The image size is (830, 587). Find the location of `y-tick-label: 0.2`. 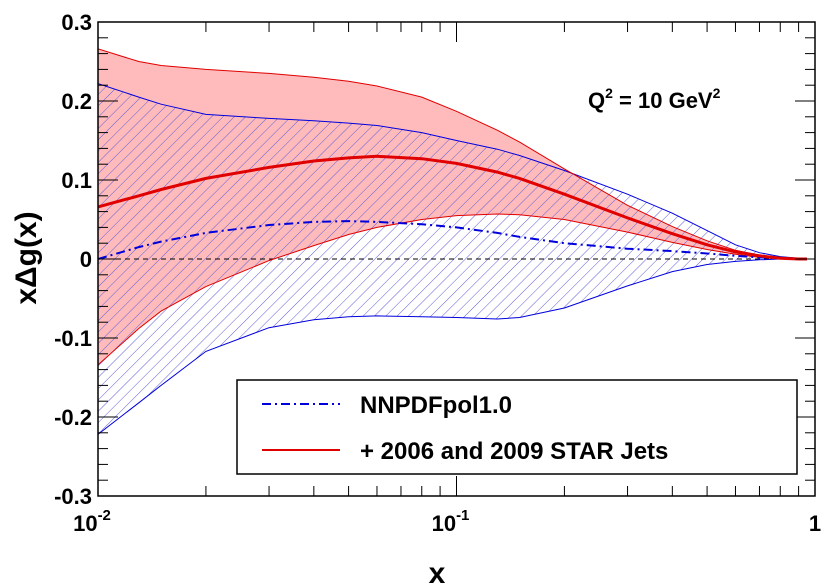

y-tick-label: 0.2 is located at coordinates (76, 101).